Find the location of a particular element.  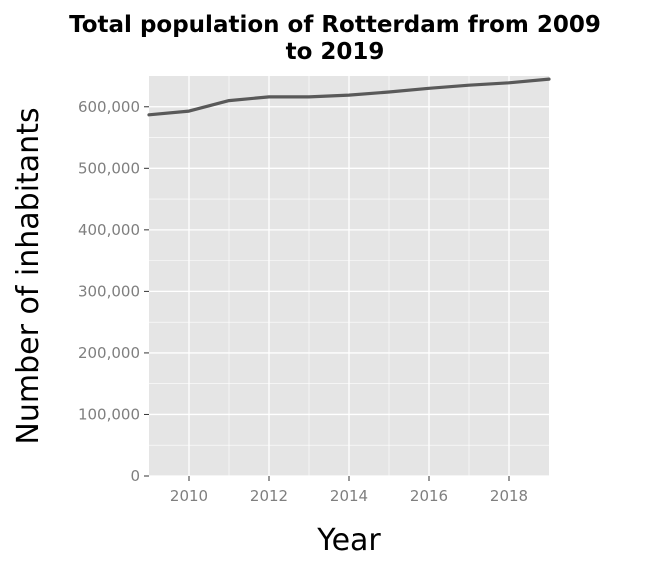

y-tick-label: 100,000 is located at coordinates (109, 414).